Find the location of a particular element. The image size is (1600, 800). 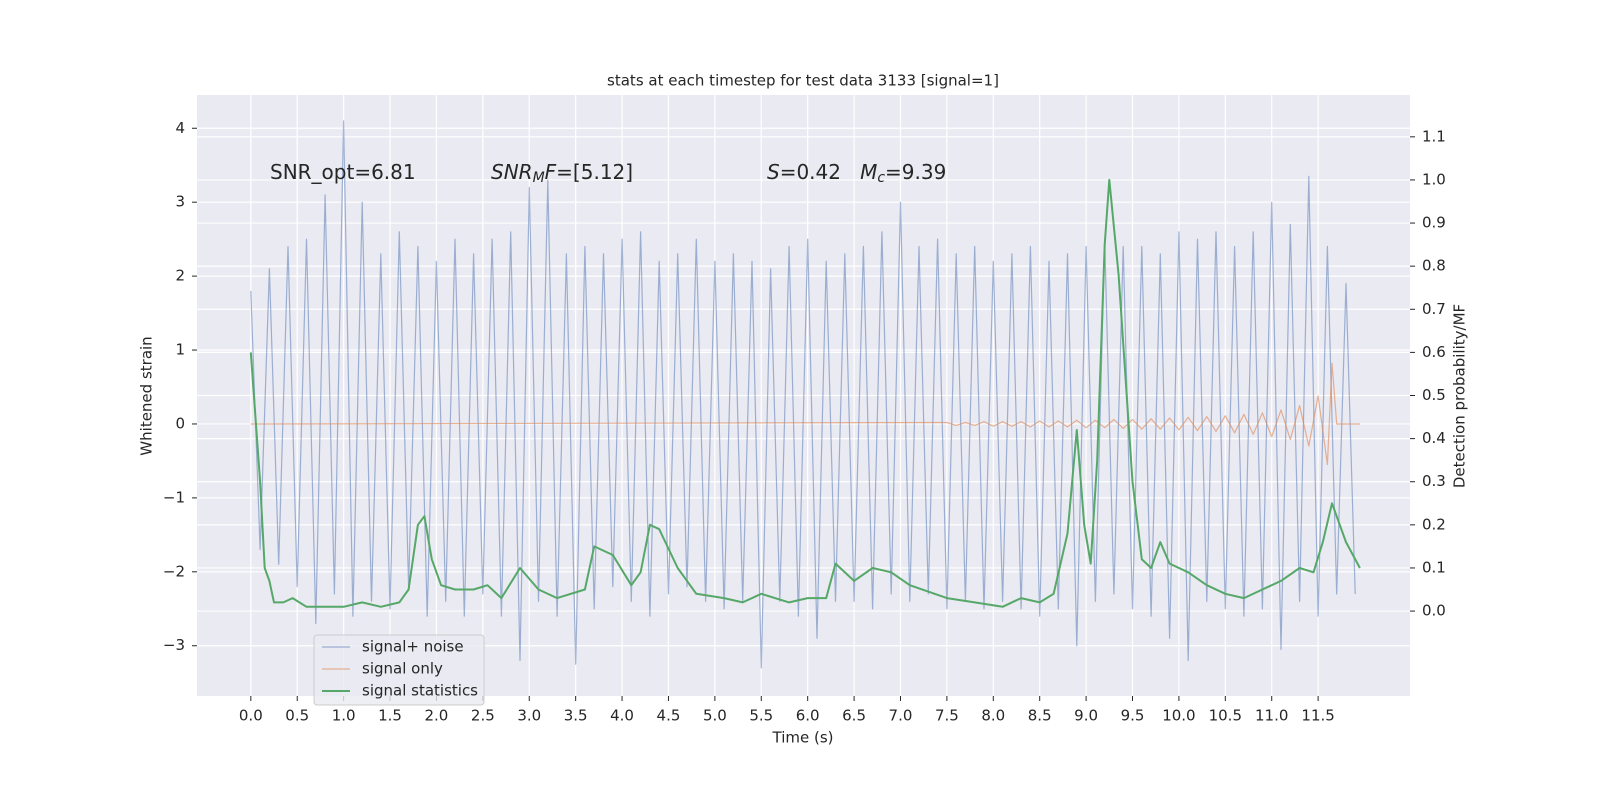

annotation-part: =[5.12] is located at coordinates (594, 172).